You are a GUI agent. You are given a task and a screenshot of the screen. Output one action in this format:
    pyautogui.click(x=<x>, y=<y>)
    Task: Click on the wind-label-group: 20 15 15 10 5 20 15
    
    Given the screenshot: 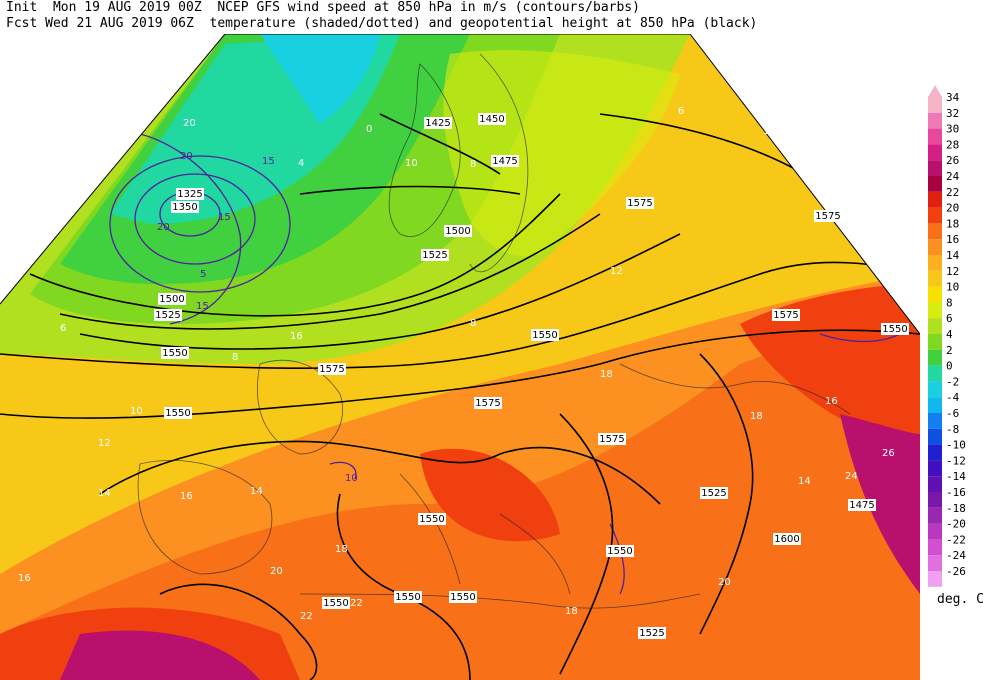 What is the action you would take?
    pyautogui.click(x=257, y=317)
    